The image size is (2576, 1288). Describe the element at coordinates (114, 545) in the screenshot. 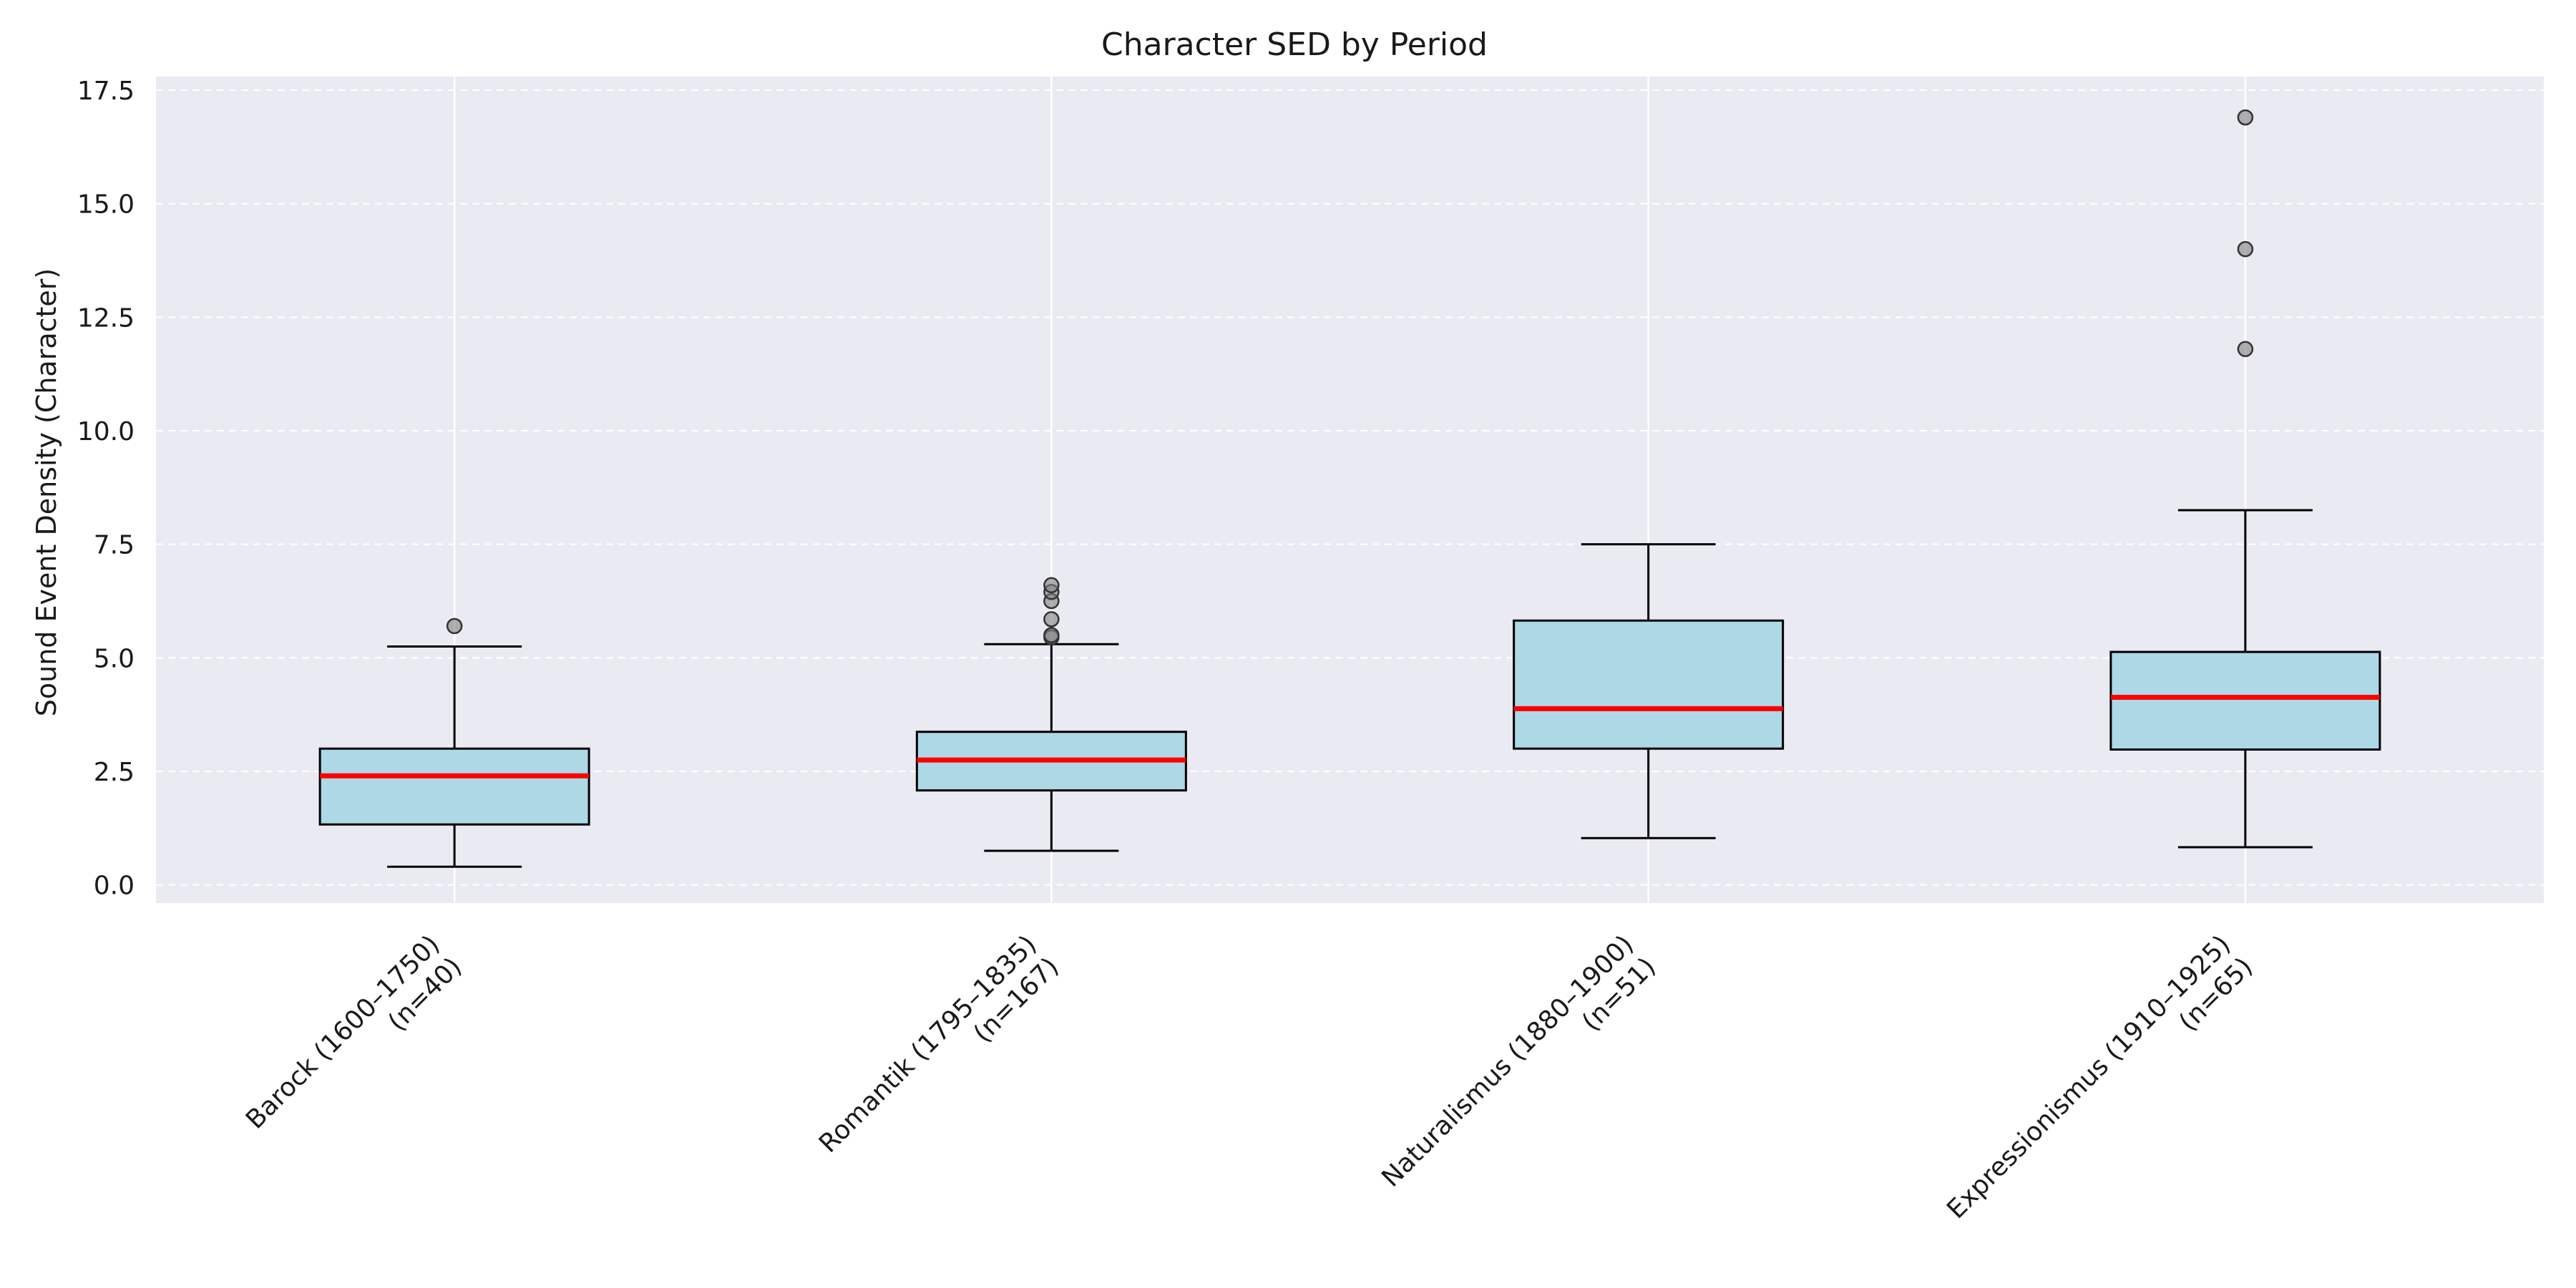

I see `y-tick-label: 7.5` at that location.